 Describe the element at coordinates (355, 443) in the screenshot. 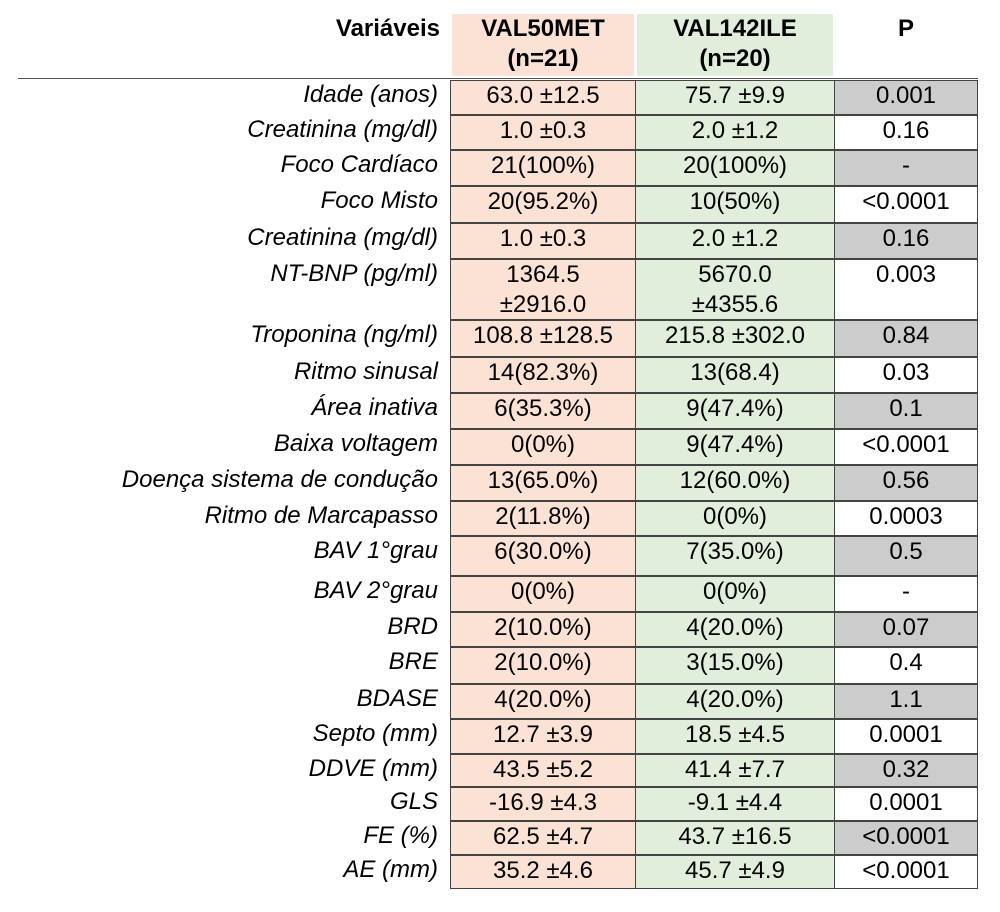

I see `variable-cell-text: Baixa voltagem` at that location.